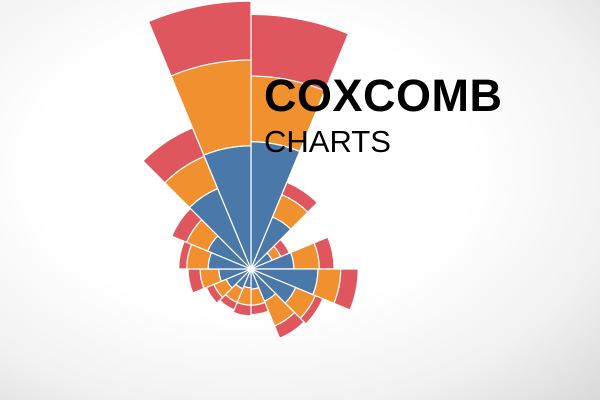  Describe the element at coordinates (199, 38) in the screenshot. I see `wedge-series3-segment16` at that location.